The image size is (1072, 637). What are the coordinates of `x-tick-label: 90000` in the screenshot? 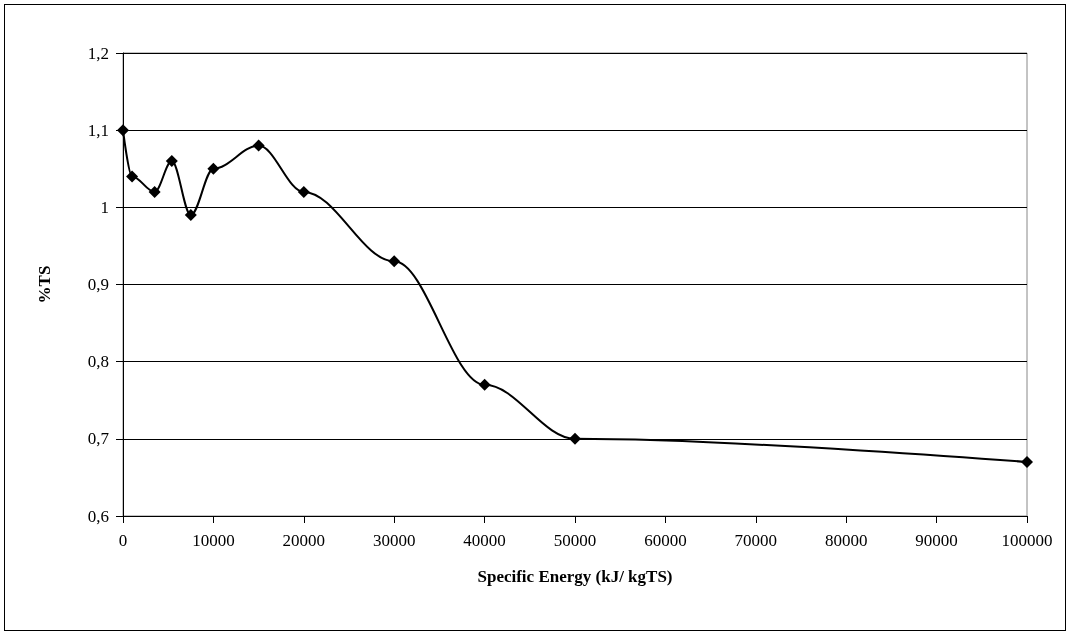 It's located at (936, 540).